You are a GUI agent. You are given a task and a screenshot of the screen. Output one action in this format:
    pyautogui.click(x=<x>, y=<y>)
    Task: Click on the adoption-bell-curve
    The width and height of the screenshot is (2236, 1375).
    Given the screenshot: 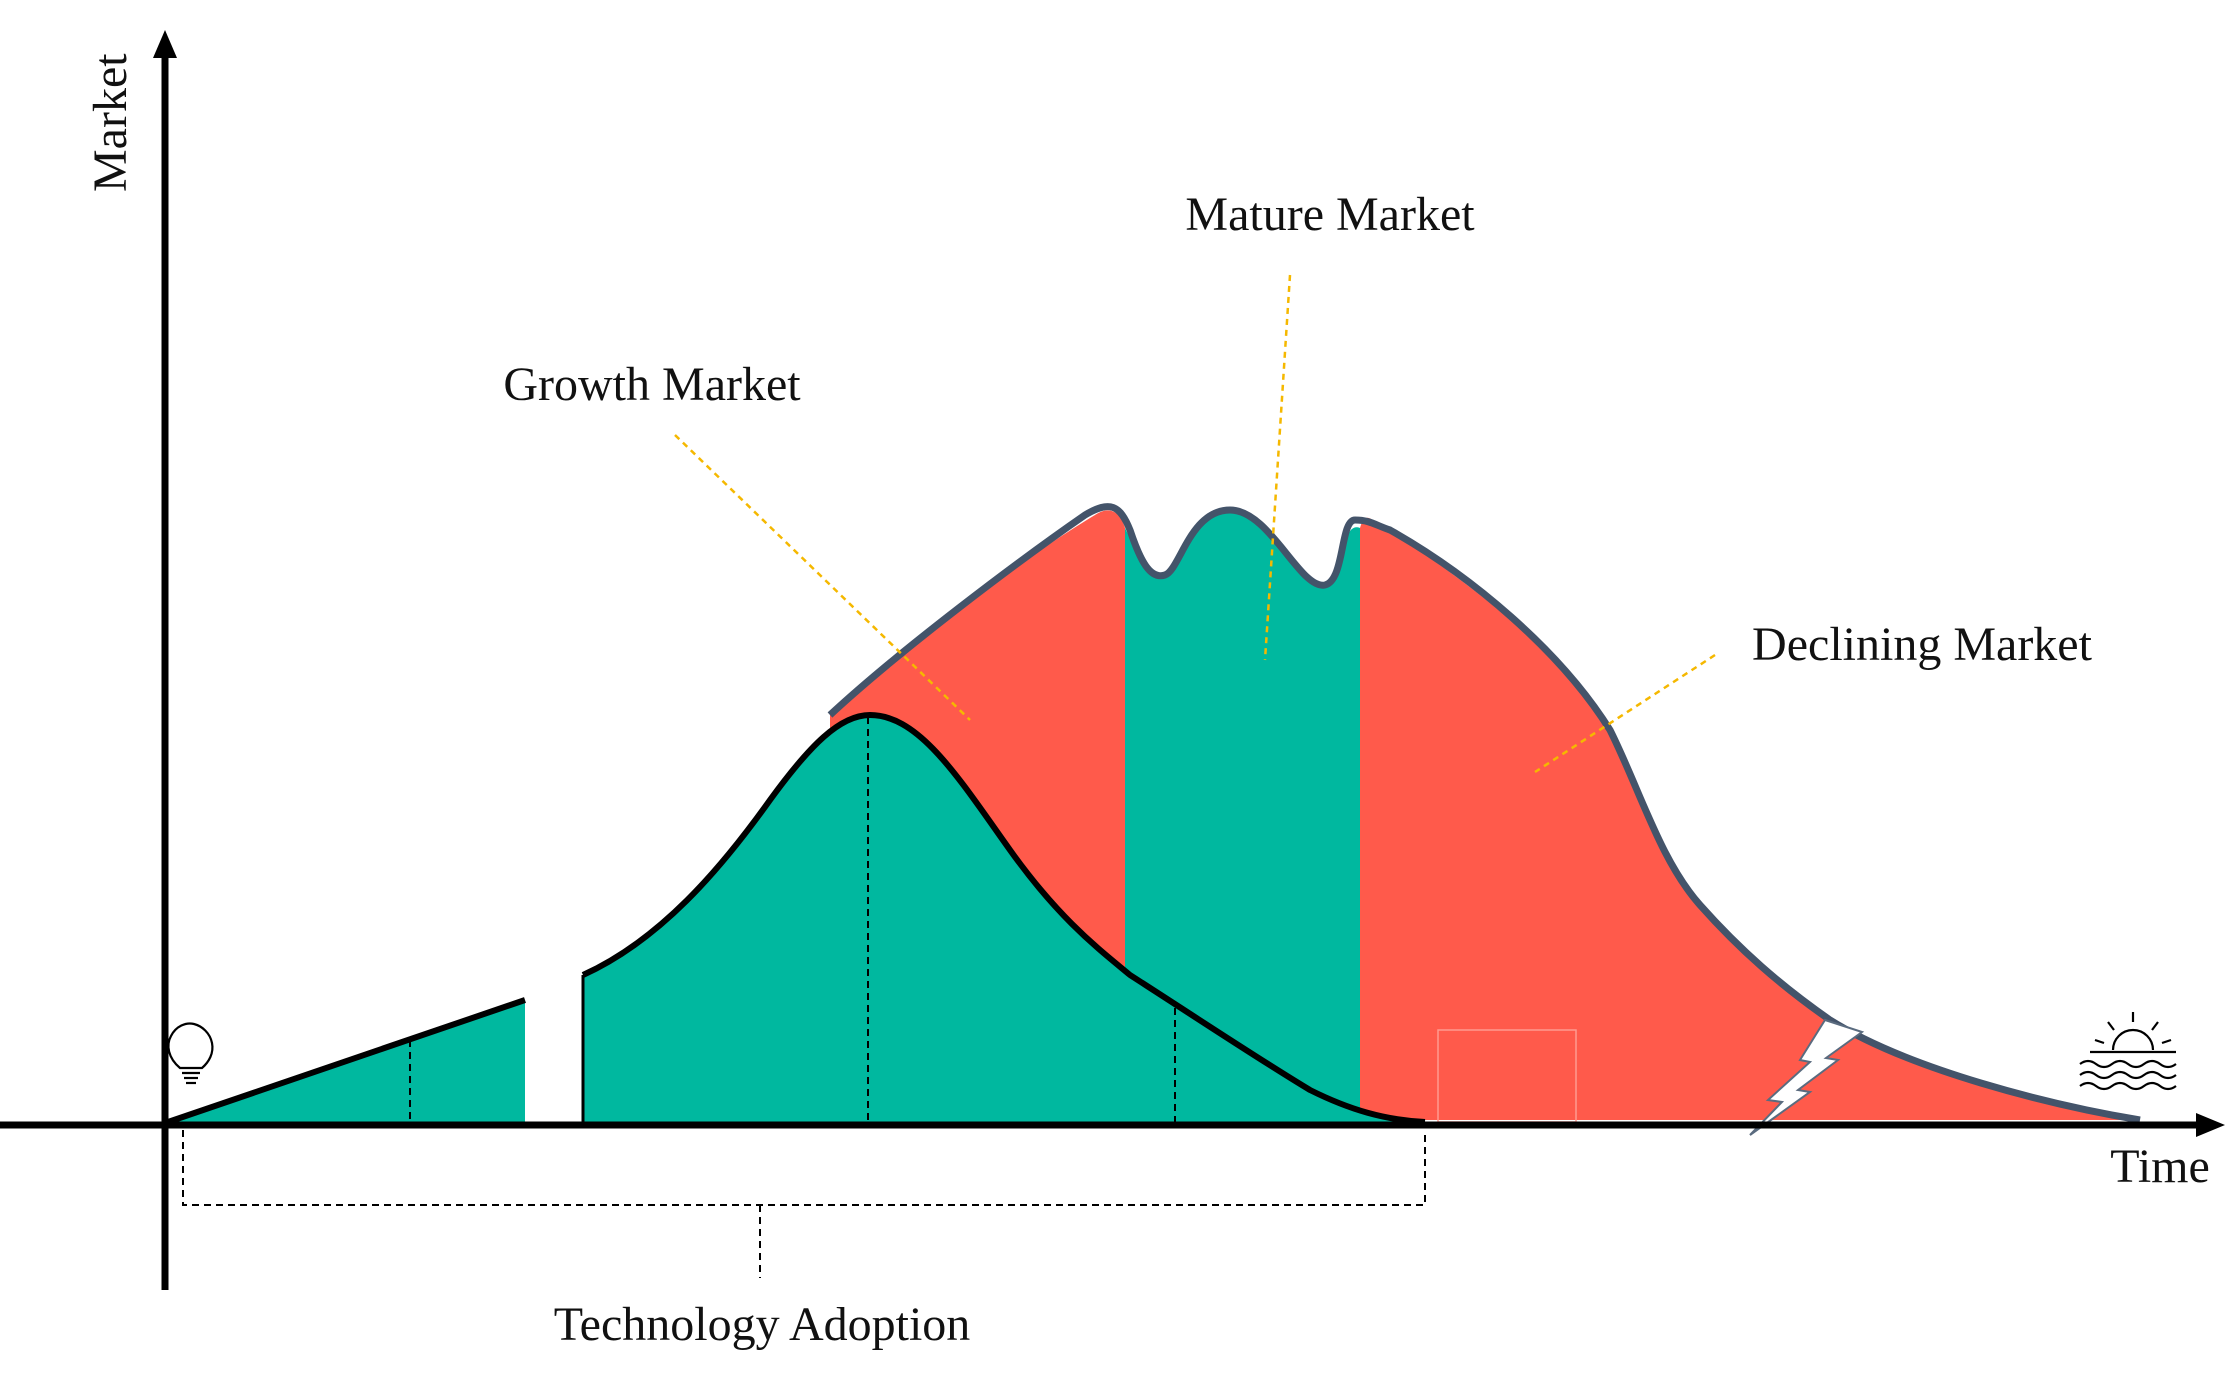 What is the action you would take?
    pyautogui.click(x=1003, y=918)
    